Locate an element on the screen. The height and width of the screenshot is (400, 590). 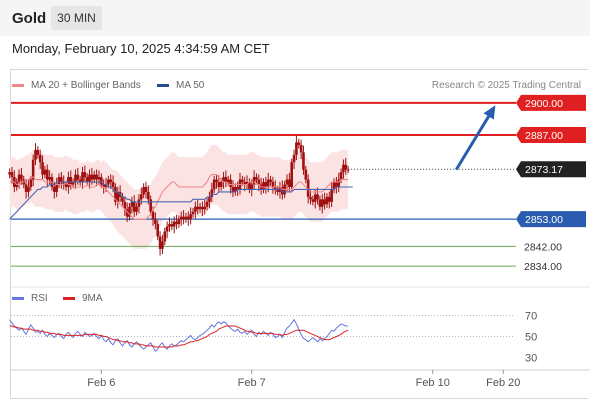
credit-text: Research © 2025 Trading Central is located at coordinates (506, 85).